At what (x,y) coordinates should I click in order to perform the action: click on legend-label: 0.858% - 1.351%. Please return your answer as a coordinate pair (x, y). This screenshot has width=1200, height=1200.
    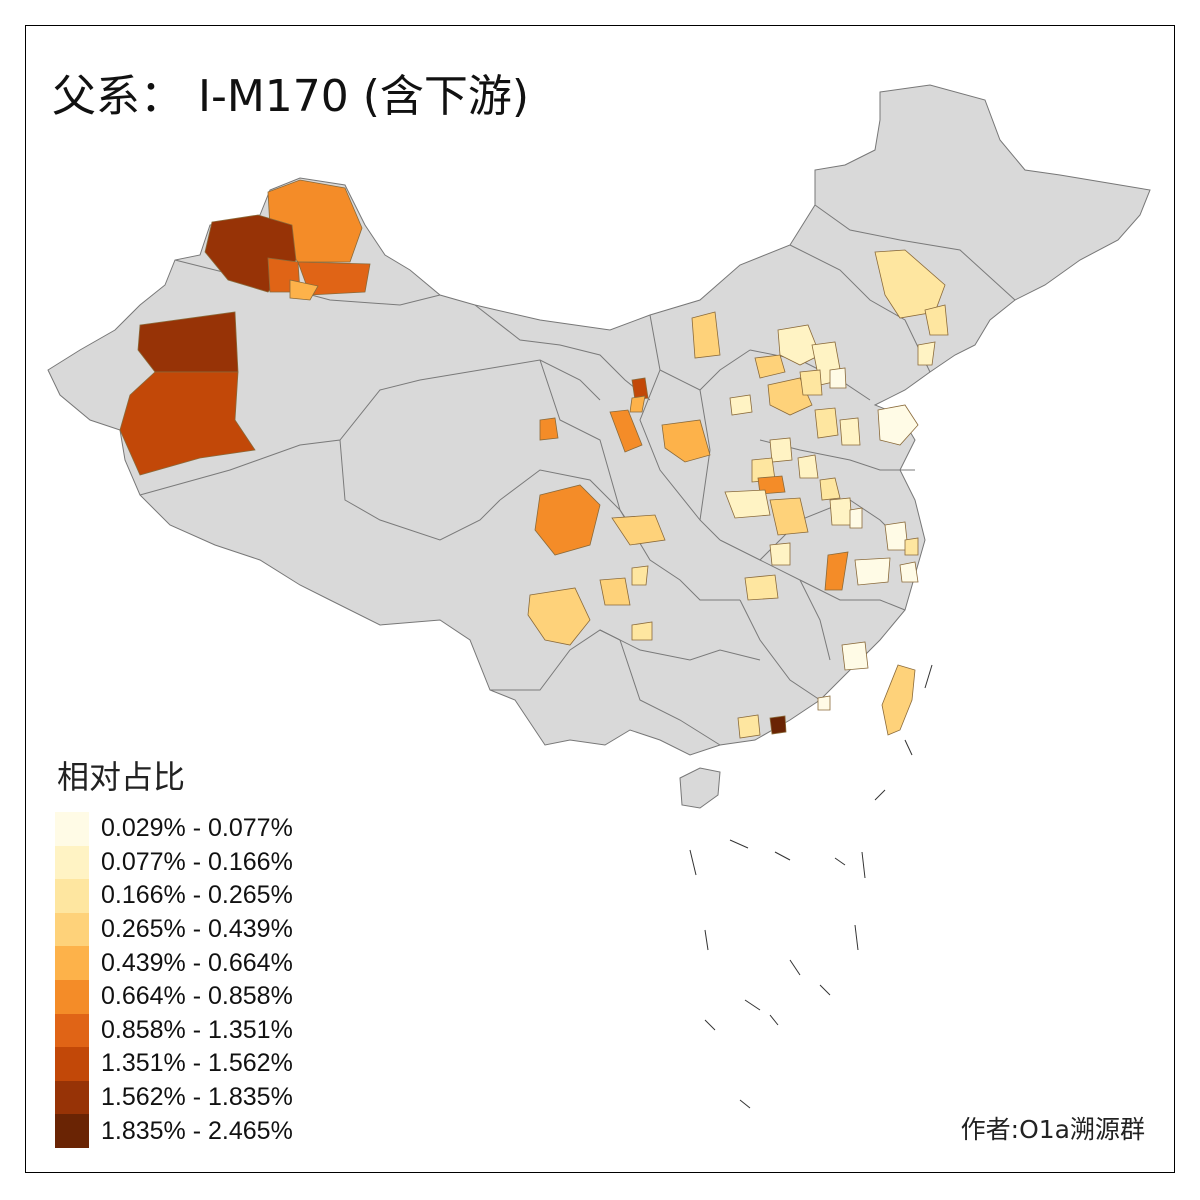
    Looking at the image, I should click on (197, 1029).